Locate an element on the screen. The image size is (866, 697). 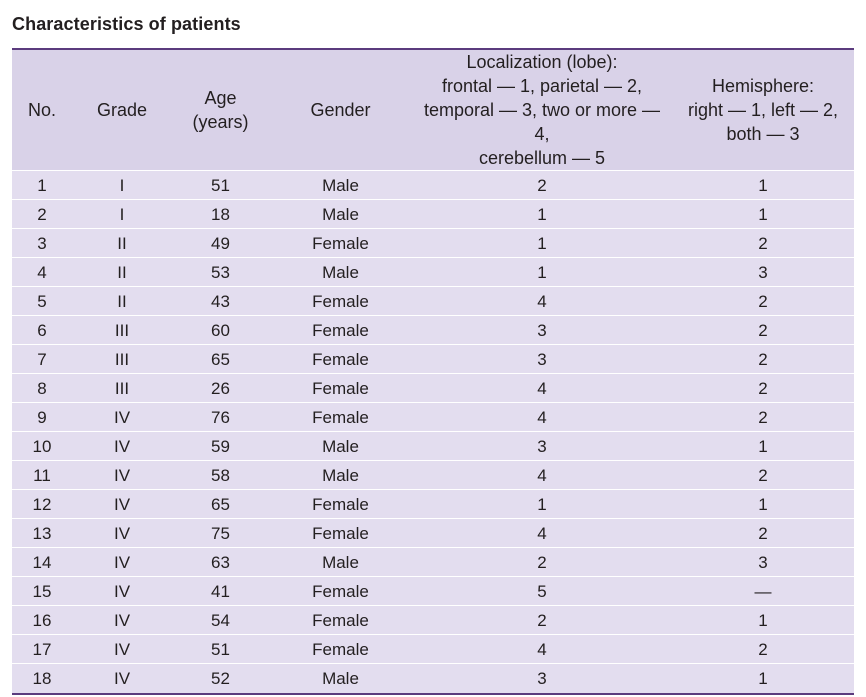
header-age: Age (years) is located at coordinates (220, 110).